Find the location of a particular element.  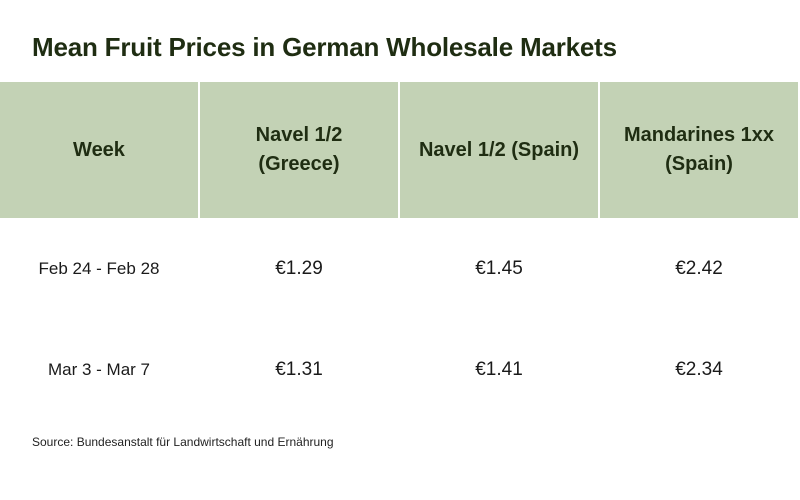

column-header-navel-greece-line2: (Greece) is located at coordinates (299, 164).